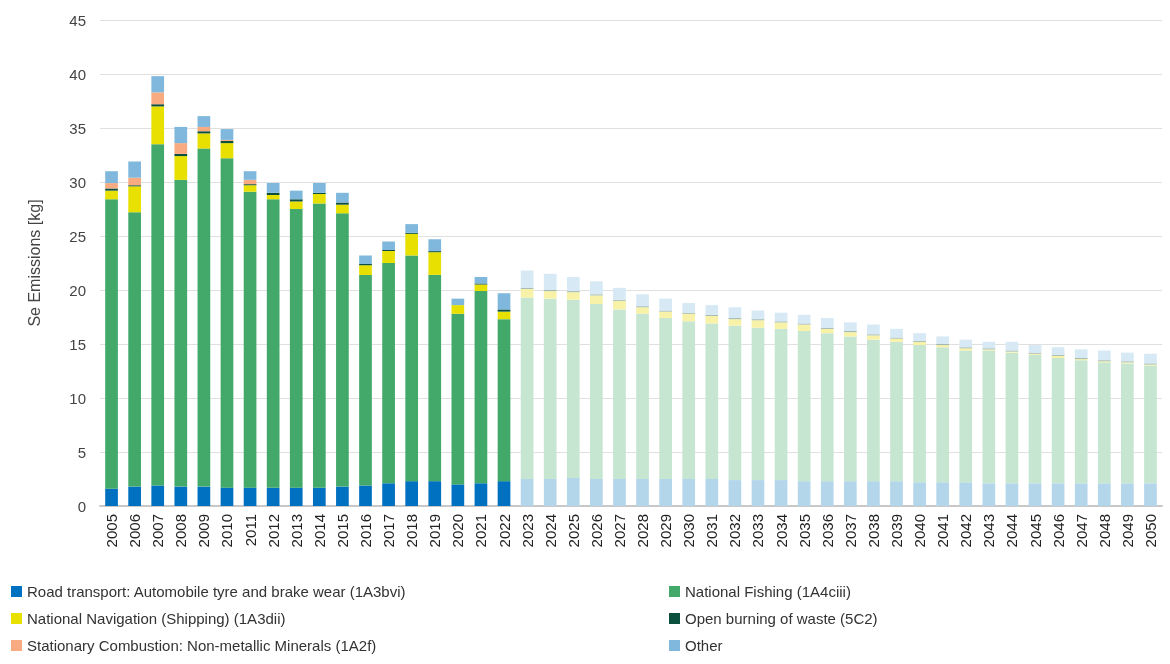  What do you see at coordinates (758, 531) in the screenshot?
I see `x-tick-label: 2033` at bounding box center [758, 531].